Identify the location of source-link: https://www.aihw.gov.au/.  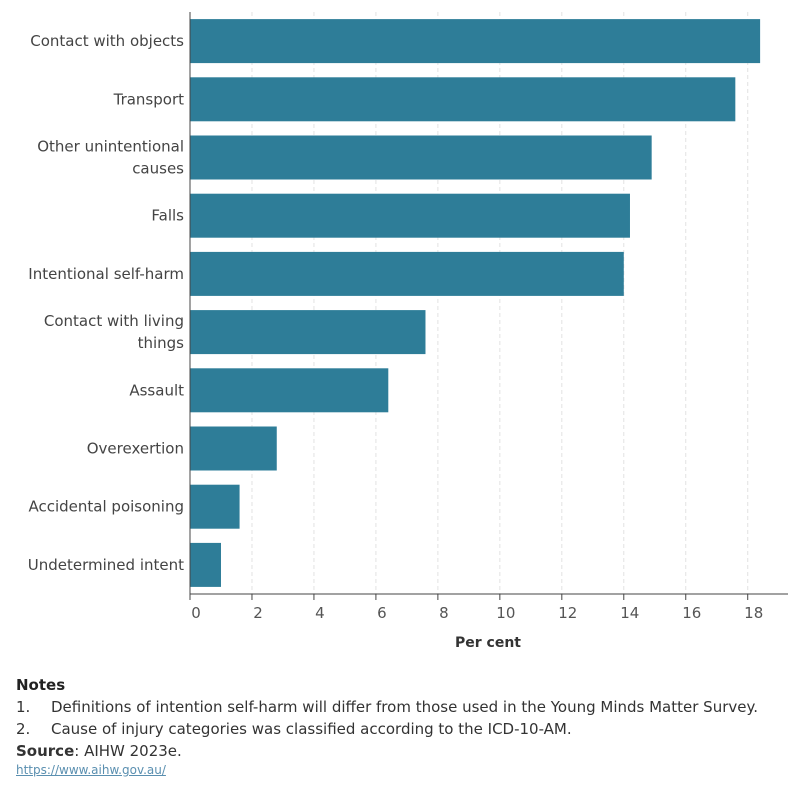
(91, 770).